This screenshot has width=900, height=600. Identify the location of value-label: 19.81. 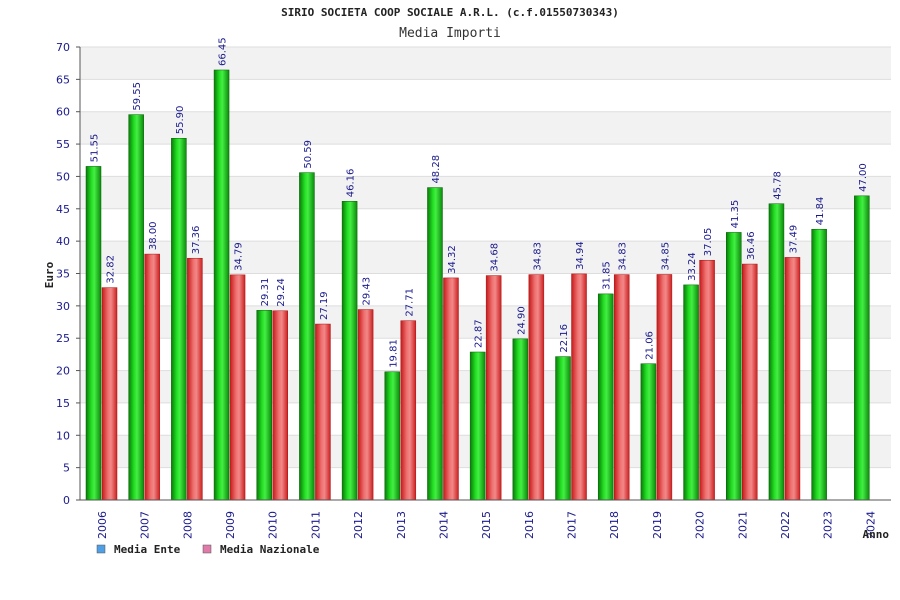
(393, 353).